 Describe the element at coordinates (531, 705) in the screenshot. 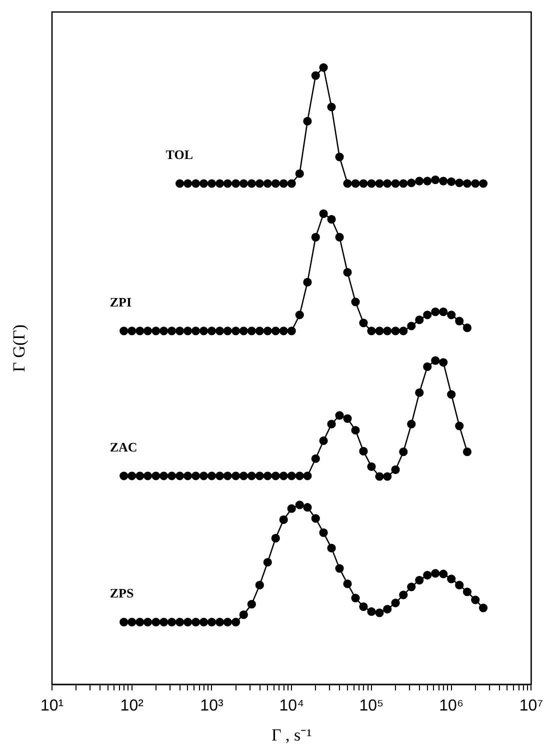

I see `x-tick-label: 10⁷` at that location.